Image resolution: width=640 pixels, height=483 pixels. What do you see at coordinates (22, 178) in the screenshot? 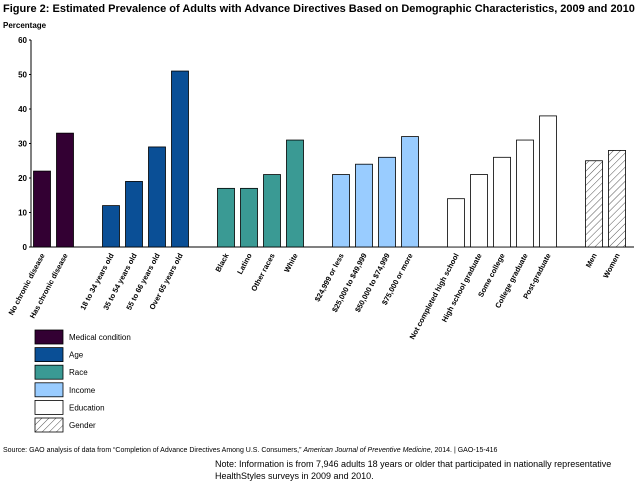
I see `y-tick-label: 20` at bounding box center [22, 178].